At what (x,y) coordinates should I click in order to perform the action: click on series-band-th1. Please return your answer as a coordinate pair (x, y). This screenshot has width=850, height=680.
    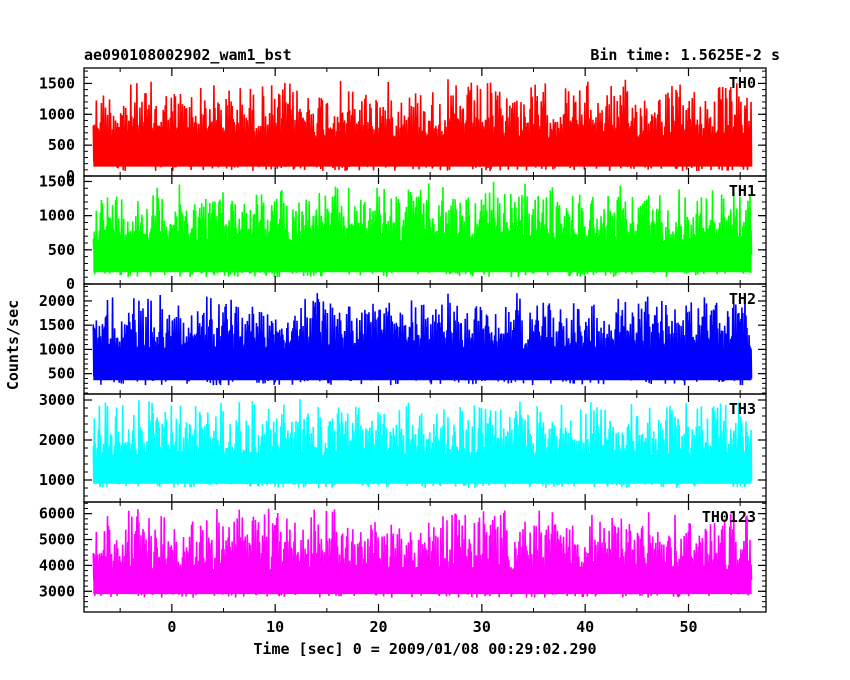
    Looking at the image, I should click on (422, 258).